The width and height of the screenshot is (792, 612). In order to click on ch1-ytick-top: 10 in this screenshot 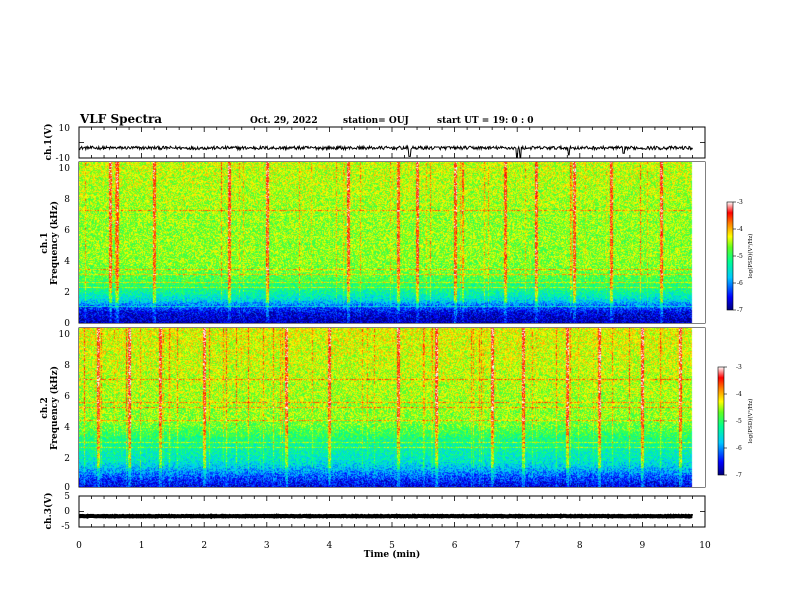, I will do `click(65, 129)`.